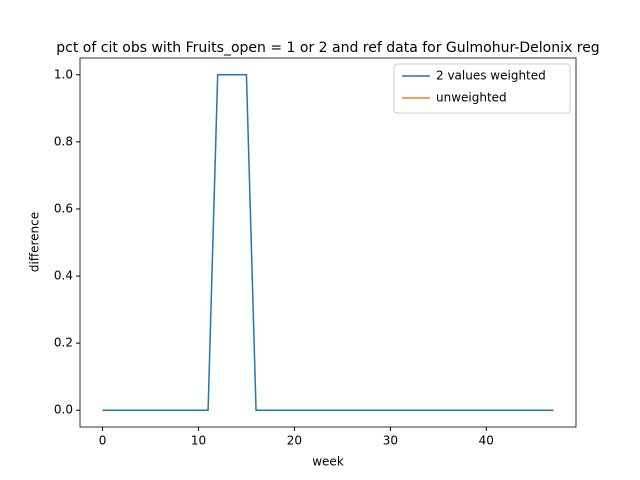 The height and width of the screenshot is (480, 640). I want to click on x-tick-label: 0, so click(103, 441).